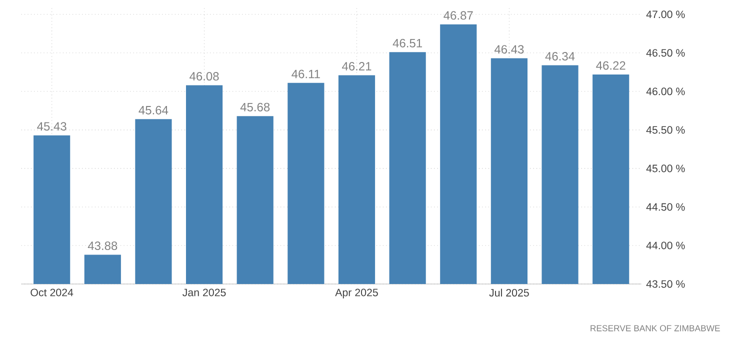 This screenshot has width=730, height=340. What do you see at coordinates (665, 14) in the screenshot?
I see `y-tick-label: 47.00 %` at bounding box center [665, 14].